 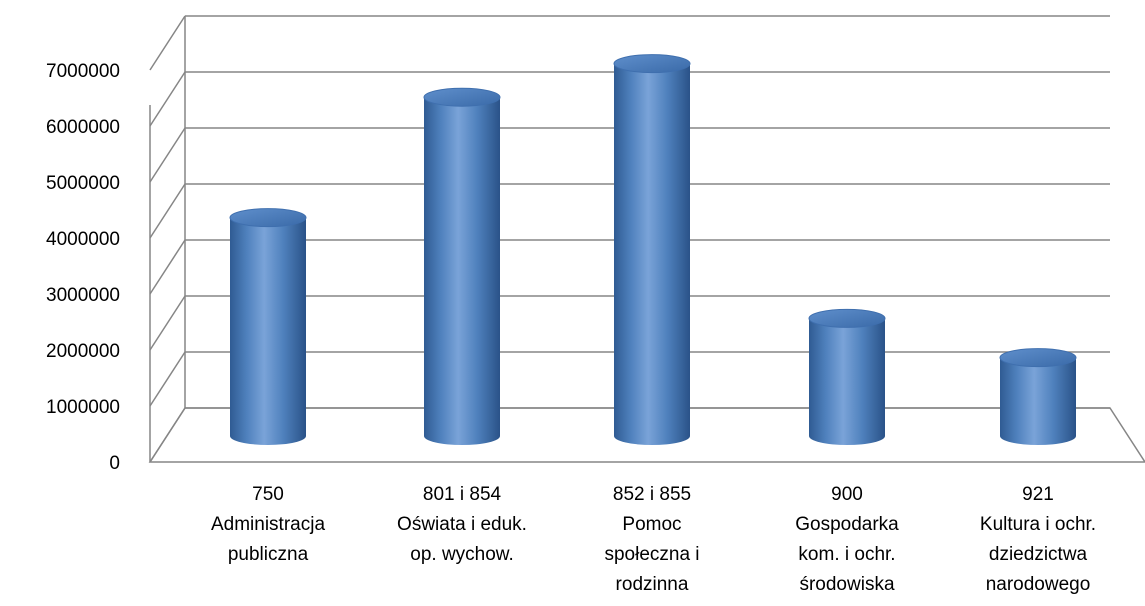 I want to click on x-tick-label: 921, so click(x=1038, y=494).